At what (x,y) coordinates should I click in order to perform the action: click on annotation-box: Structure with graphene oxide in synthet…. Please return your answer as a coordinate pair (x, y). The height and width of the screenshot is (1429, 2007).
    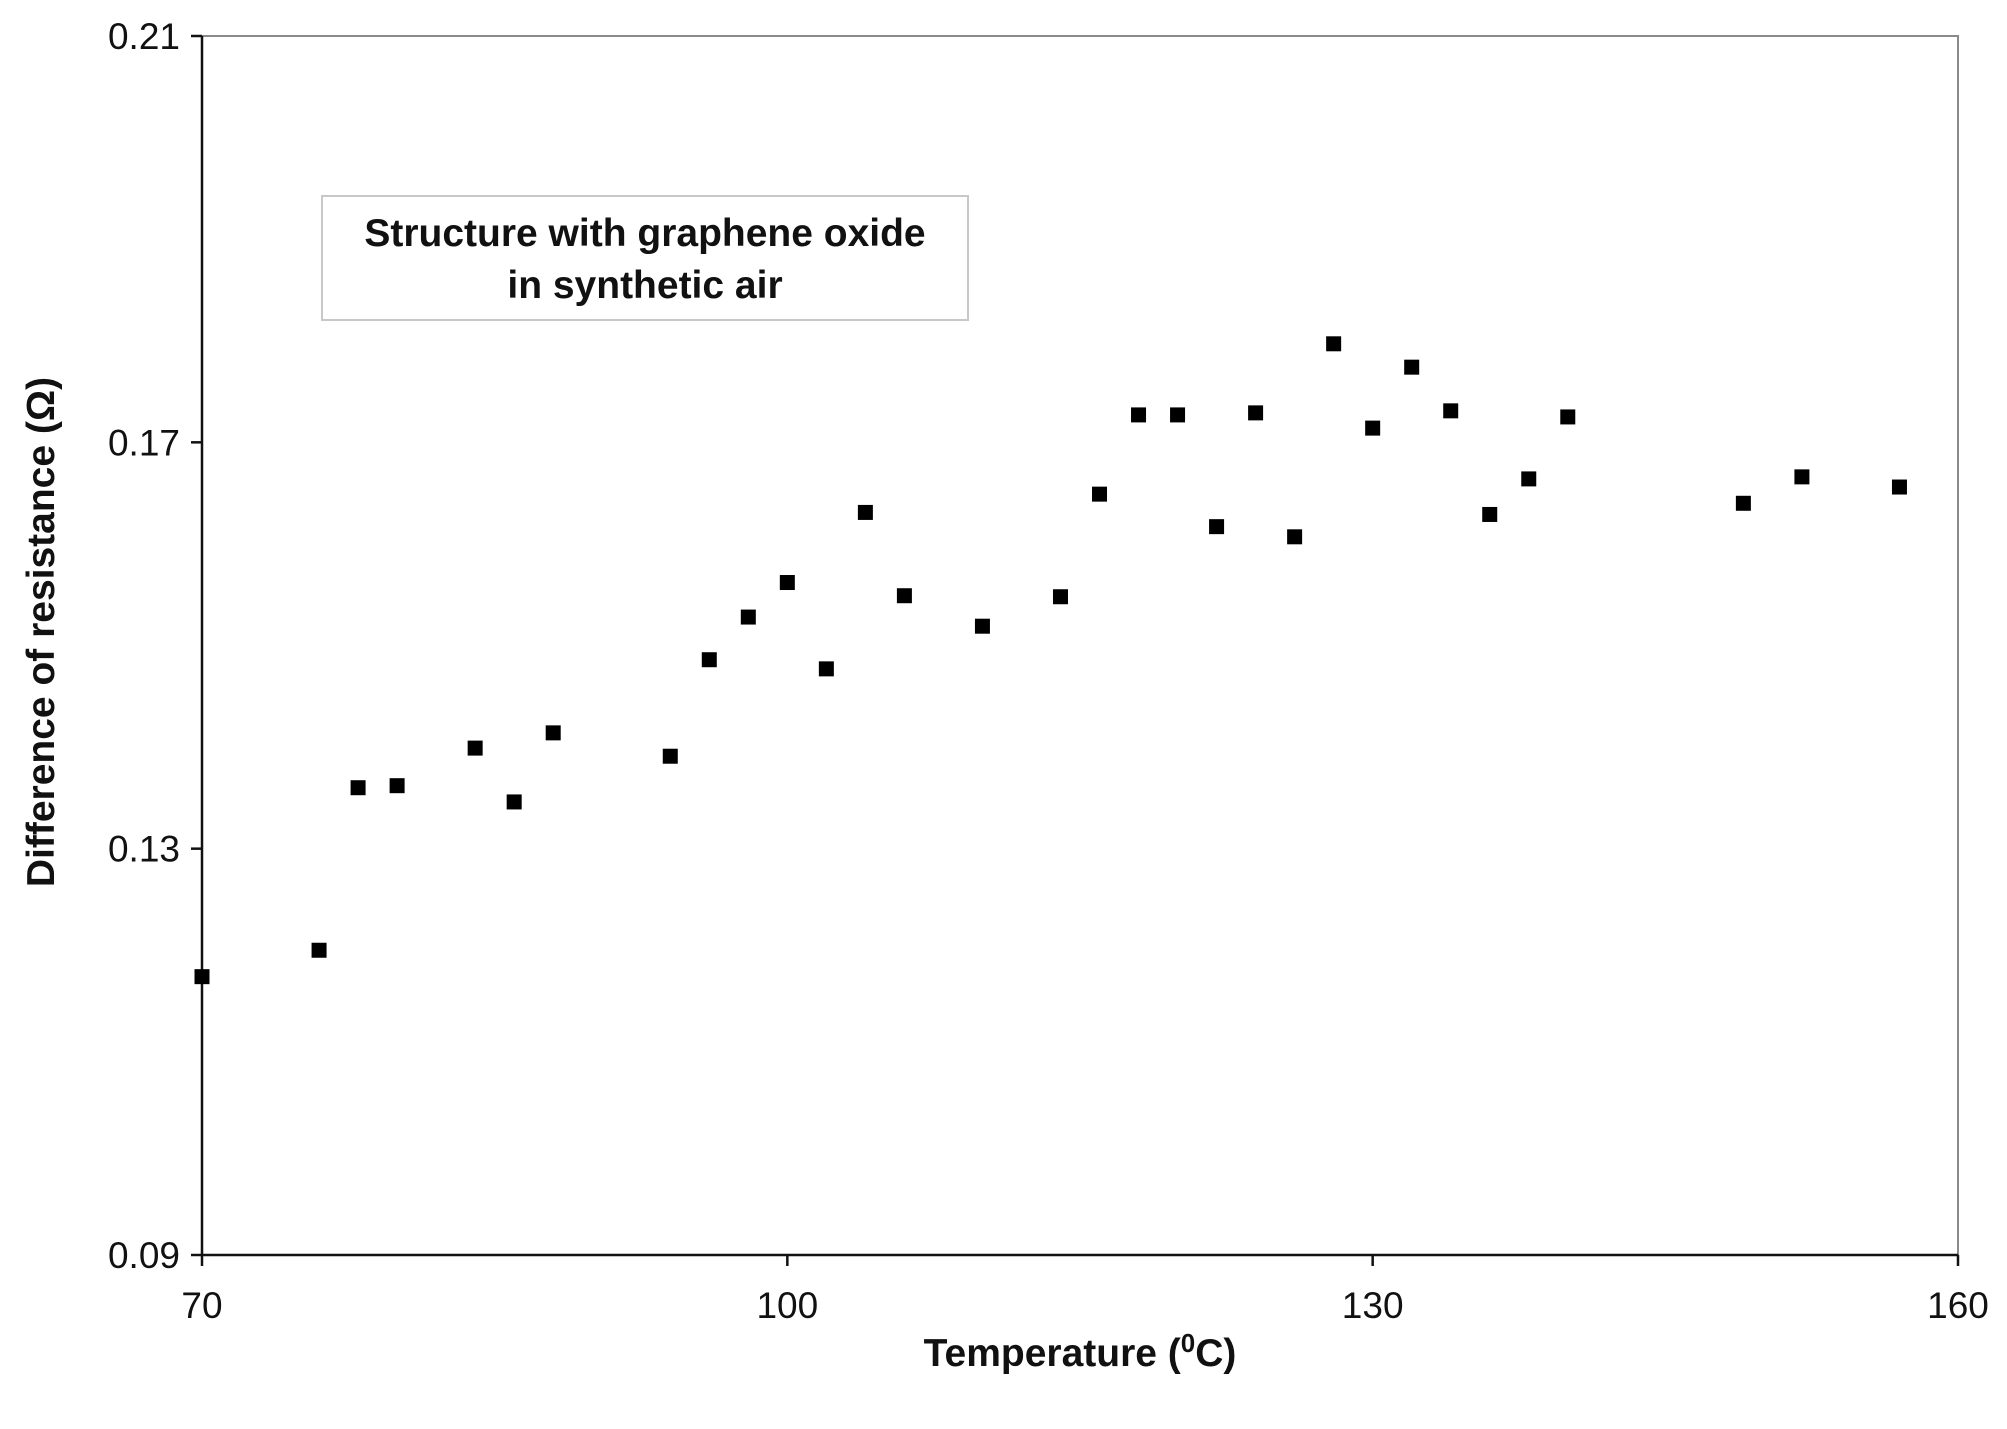
    Looking at the image, I should click on (645, 258).